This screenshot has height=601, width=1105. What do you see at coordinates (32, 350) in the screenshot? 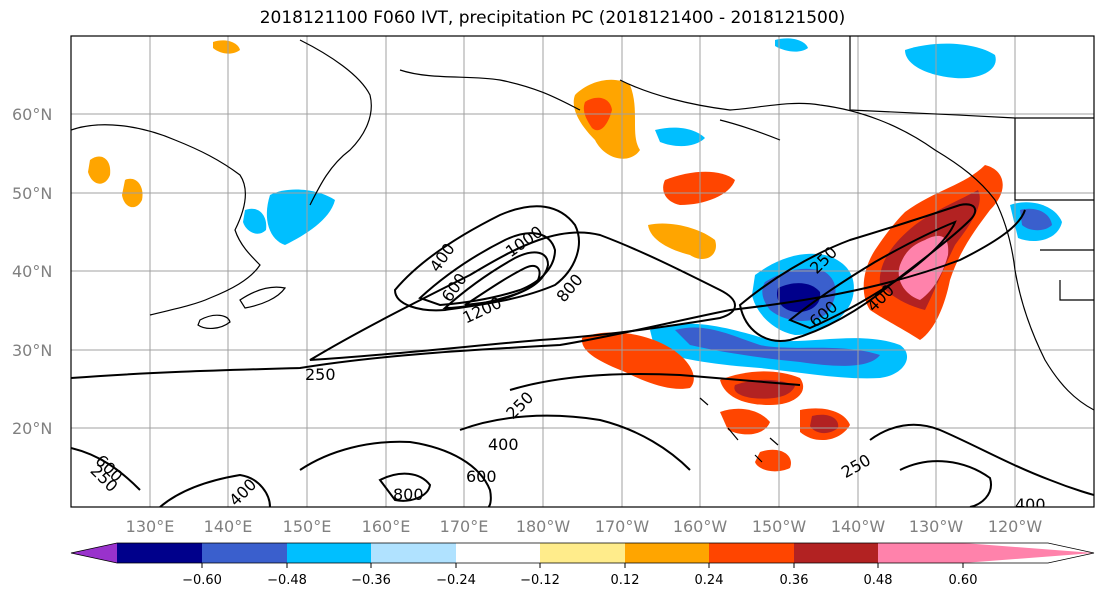
I see `lat-label: 30°N` at bounding box center [32, 350].